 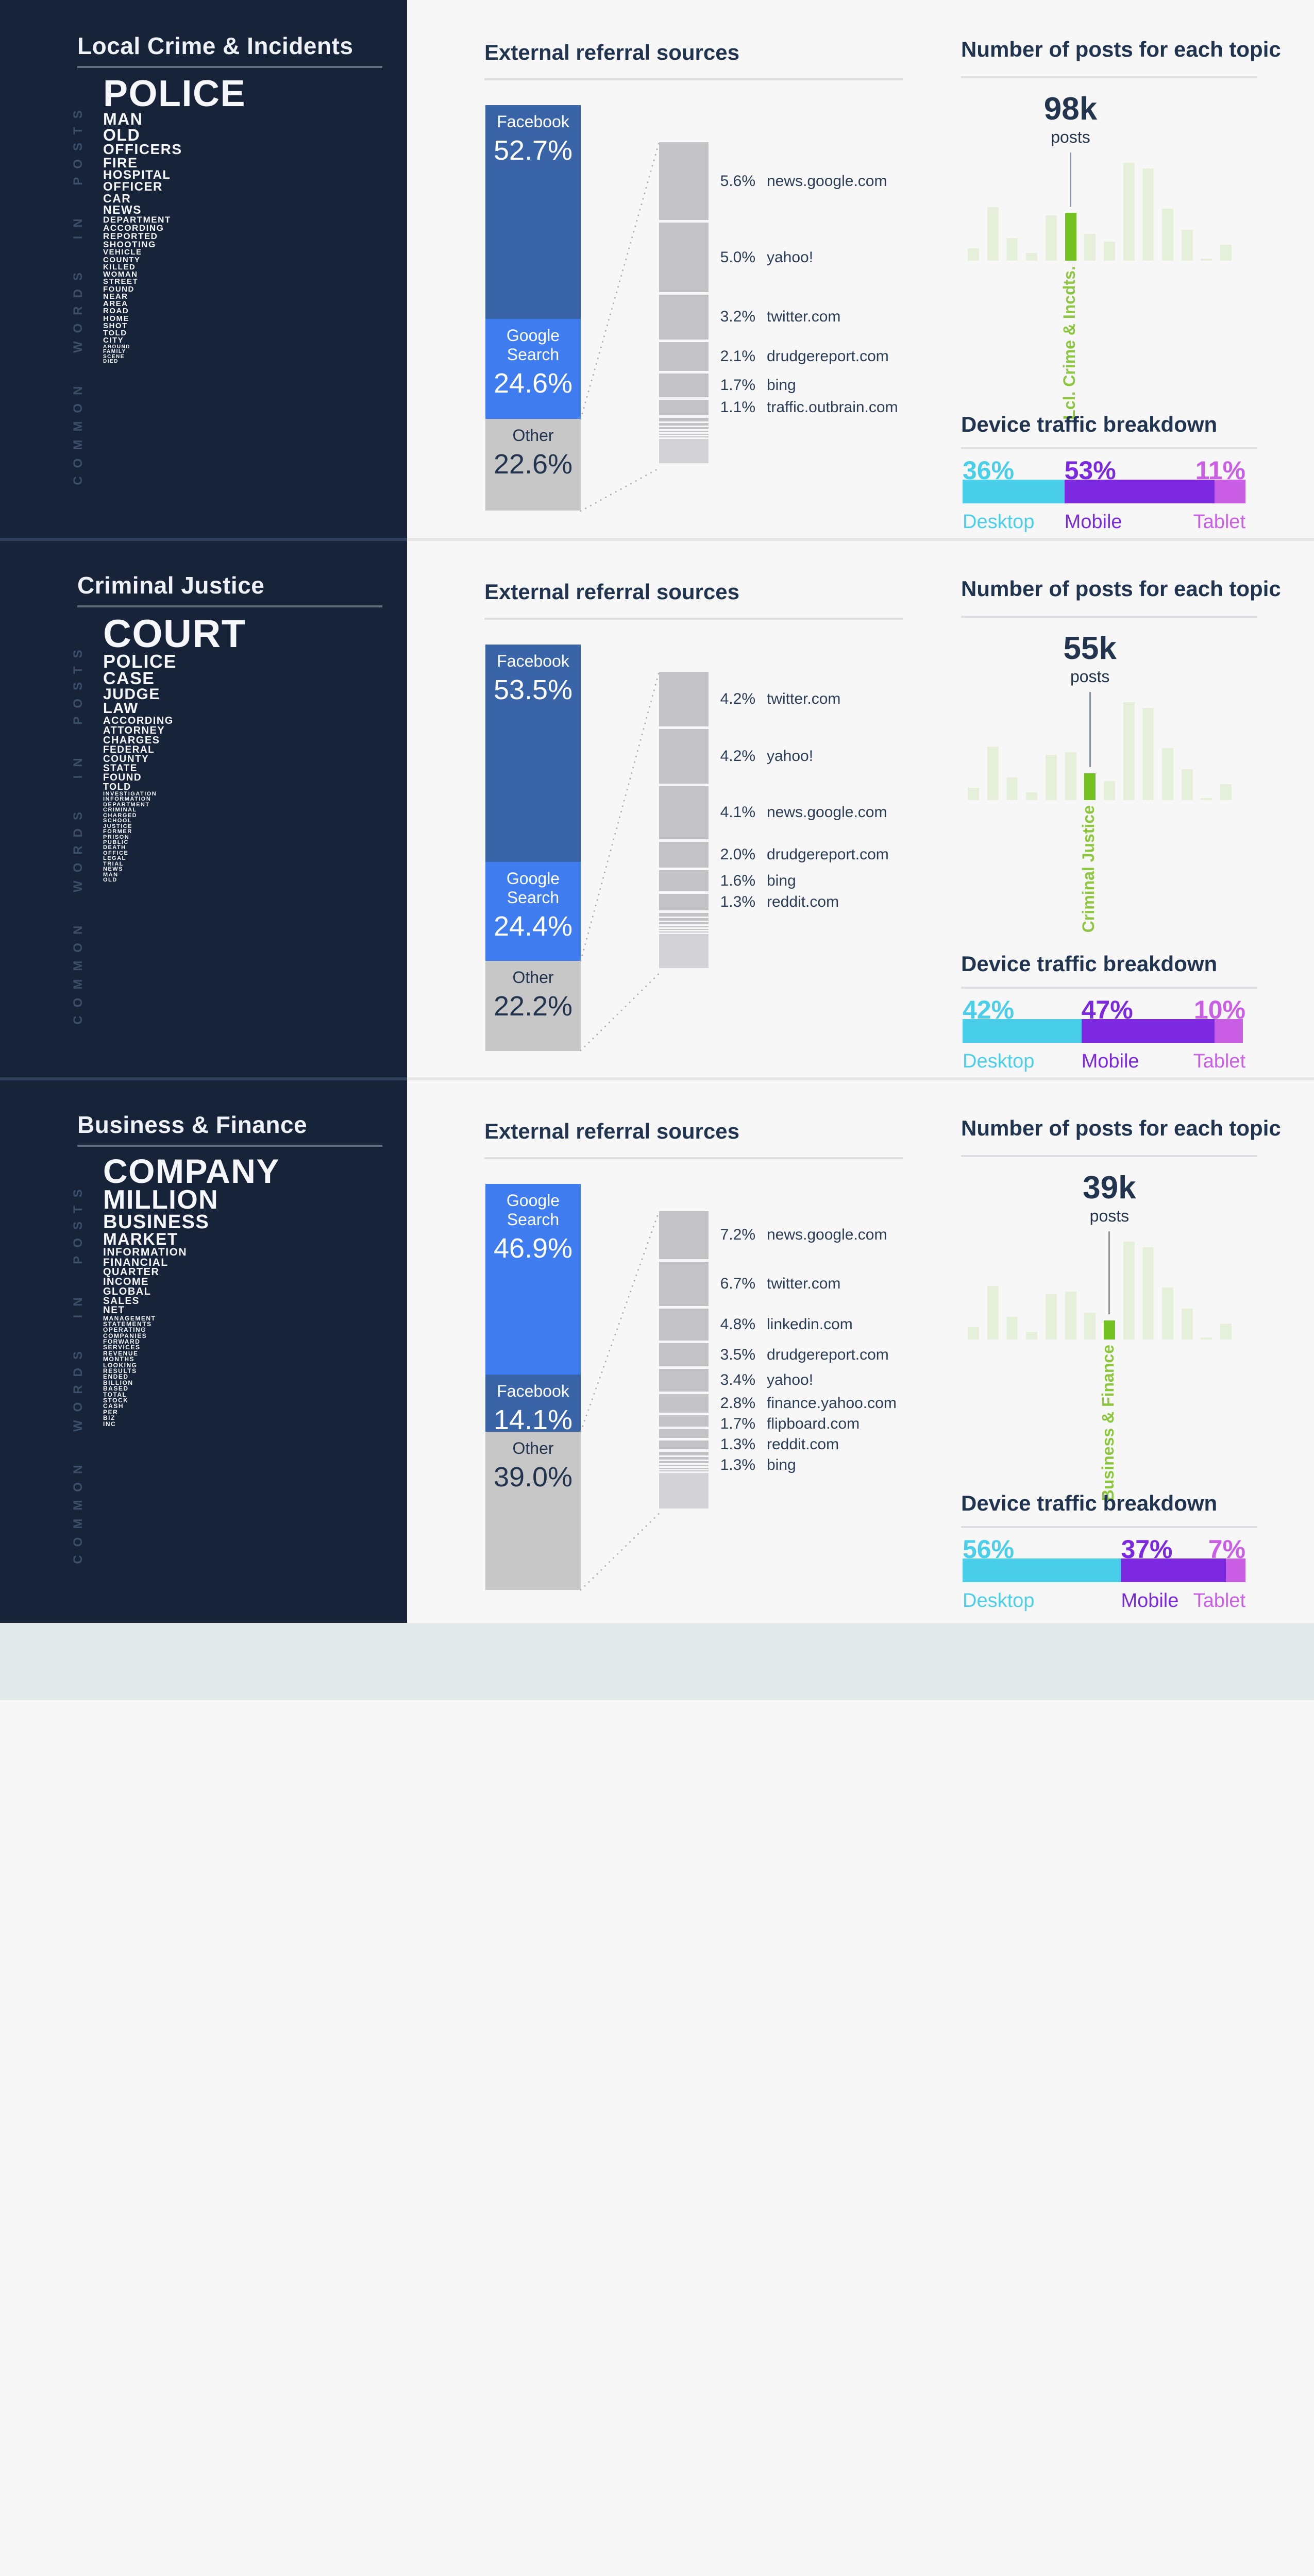 What do you see at coordinates (802, 1235) in the screenshot?
I see `breakdown-label: 7.2% news.google.com` at bounding box center [802, 1235].